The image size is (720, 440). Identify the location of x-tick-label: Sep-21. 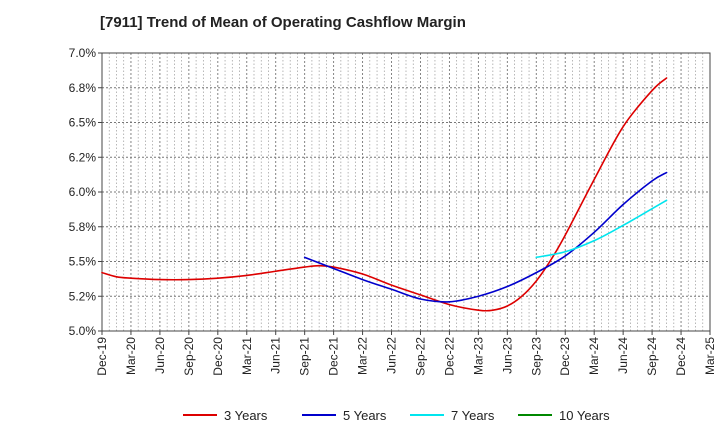
(305, 356).